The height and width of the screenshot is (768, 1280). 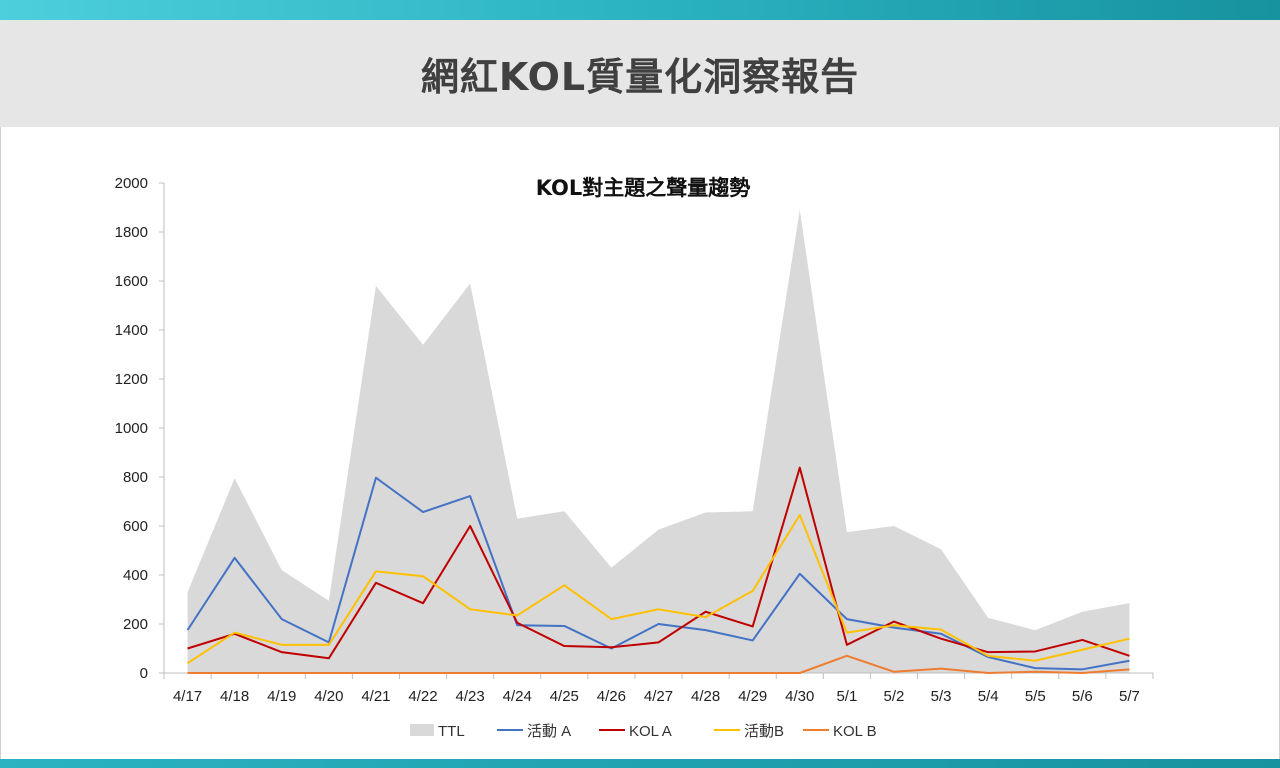 I want to click on x-tick-label: 4/23, so click(x=470, y=696).